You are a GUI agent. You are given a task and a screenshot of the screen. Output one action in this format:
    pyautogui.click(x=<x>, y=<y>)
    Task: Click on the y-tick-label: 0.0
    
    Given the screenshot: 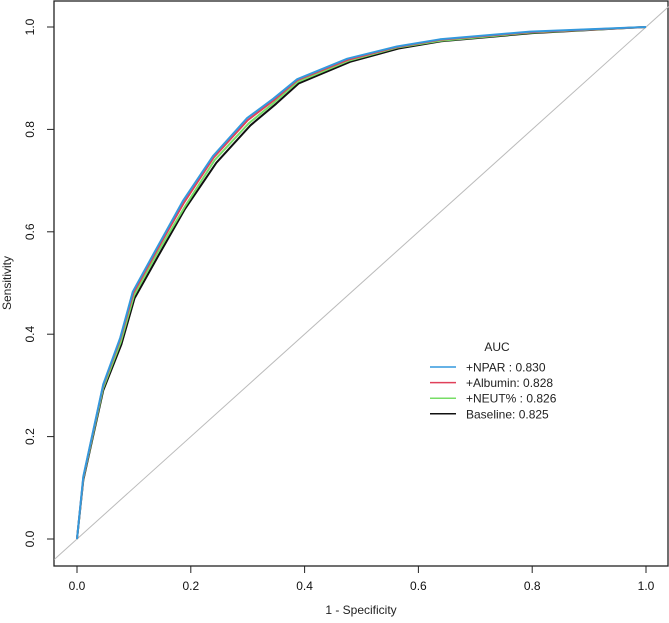 What is the action you would take?
    pyautogui.click(x=30, y=538)
    